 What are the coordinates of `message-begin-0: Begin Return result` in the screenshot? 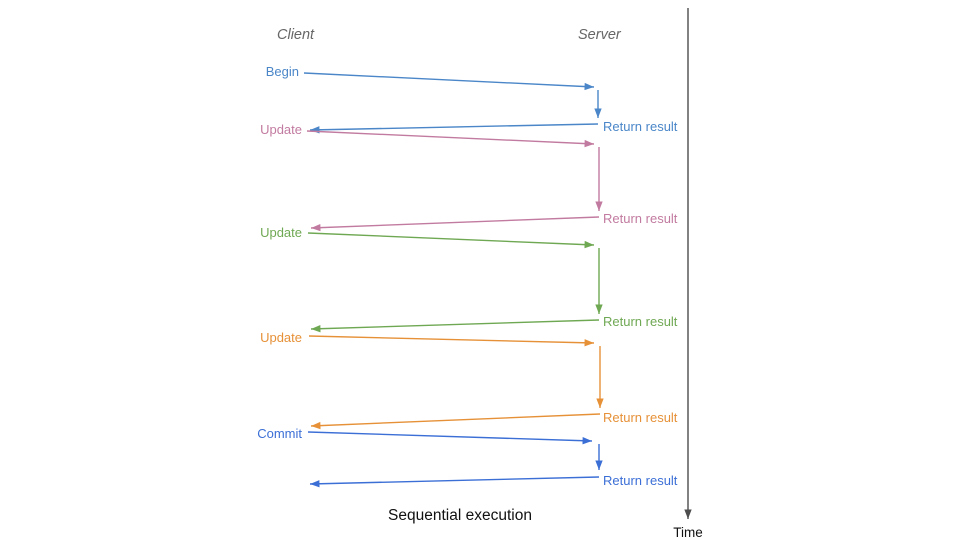 It's located at (472, 99).